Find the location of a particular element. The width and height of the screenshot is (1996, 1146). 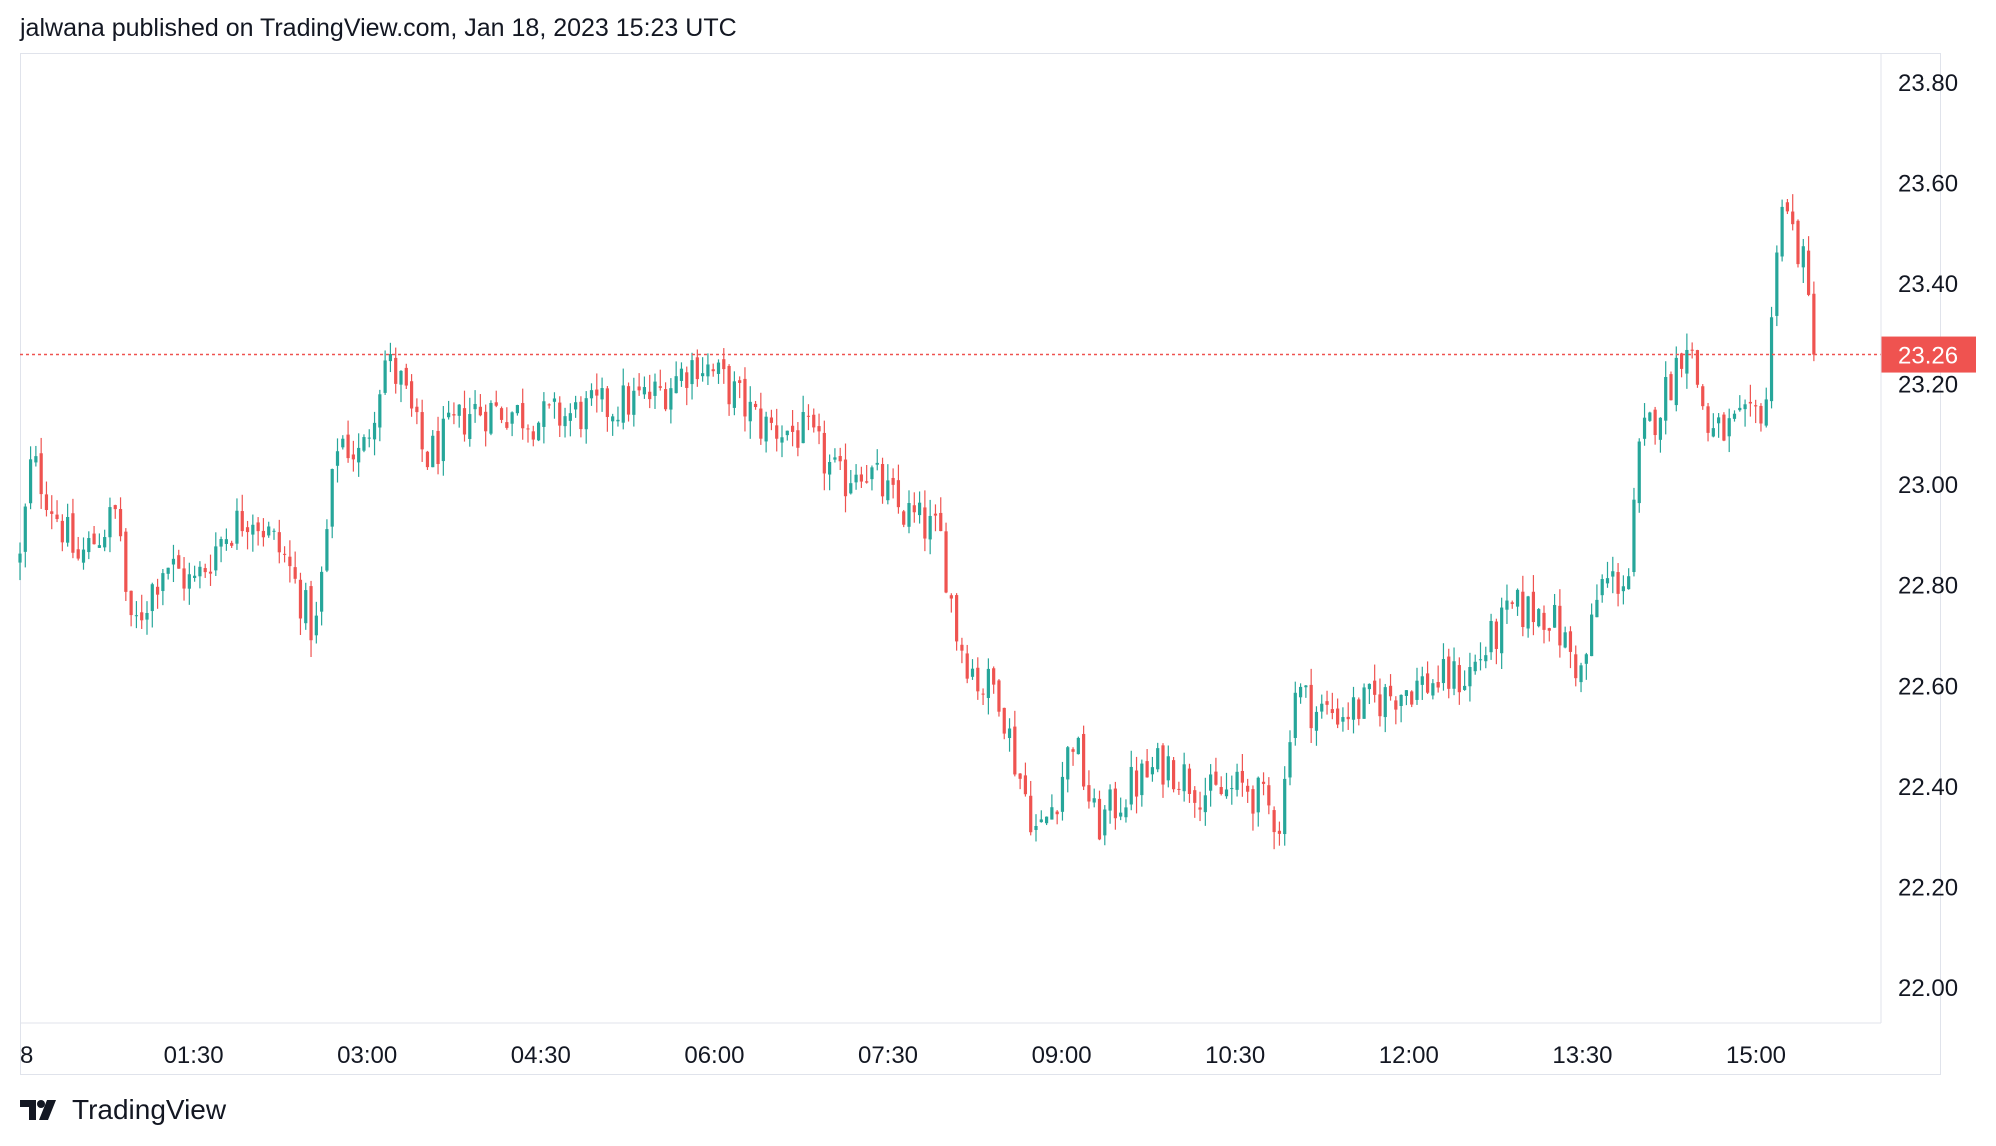

price-tick-label: 23.40 is located at coordinates (1928, 284).